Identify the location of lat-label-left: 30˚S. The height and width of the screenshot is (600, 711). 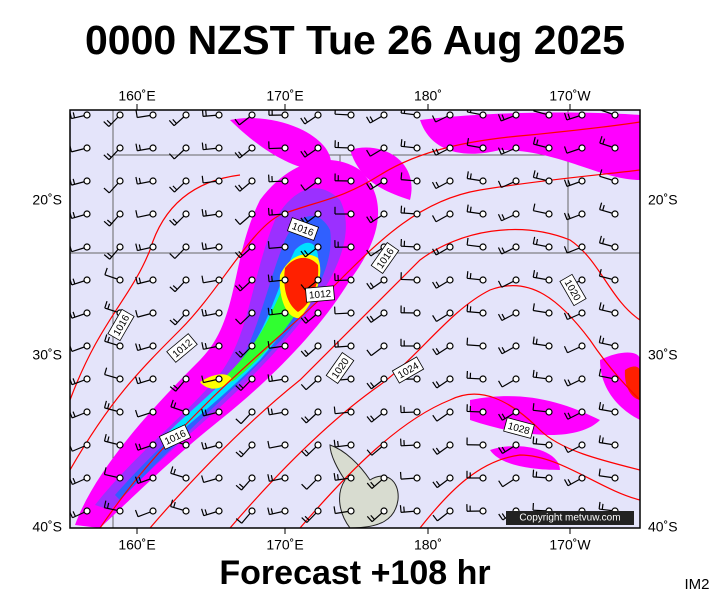
(47, 355).